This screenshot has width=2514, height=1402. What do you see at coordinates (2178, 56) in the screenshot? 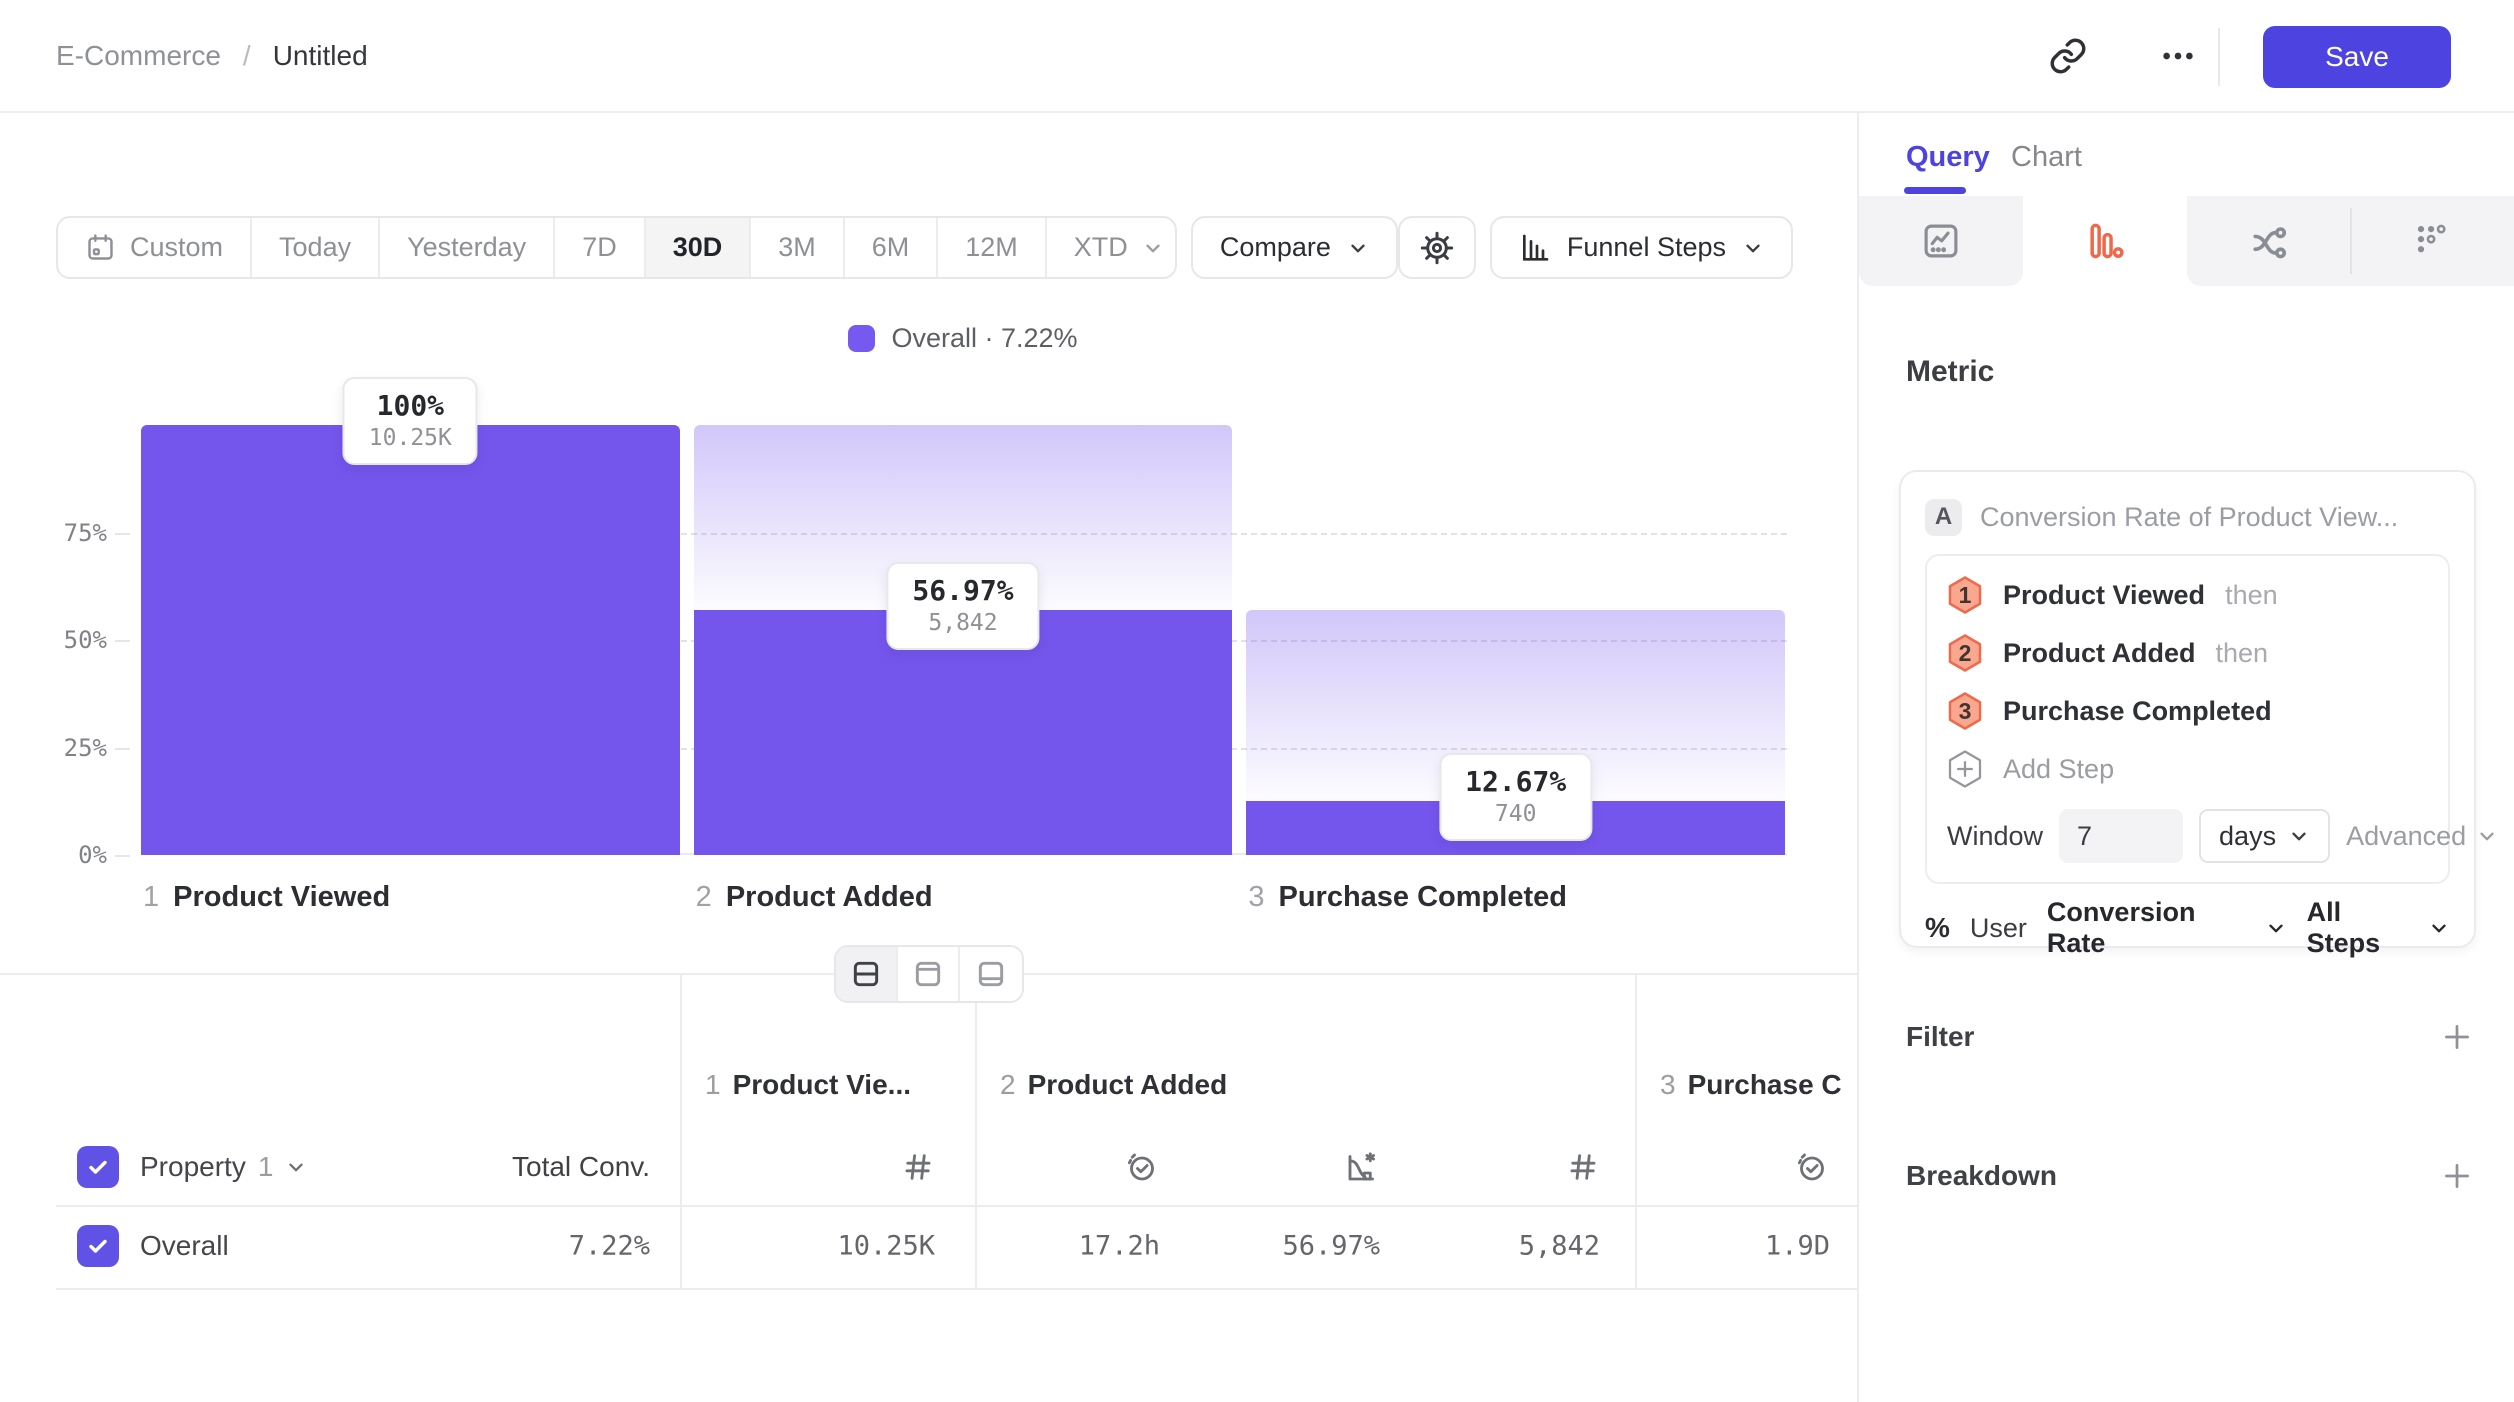
I see `more-menu-button` at bounding box center [2178, 56].